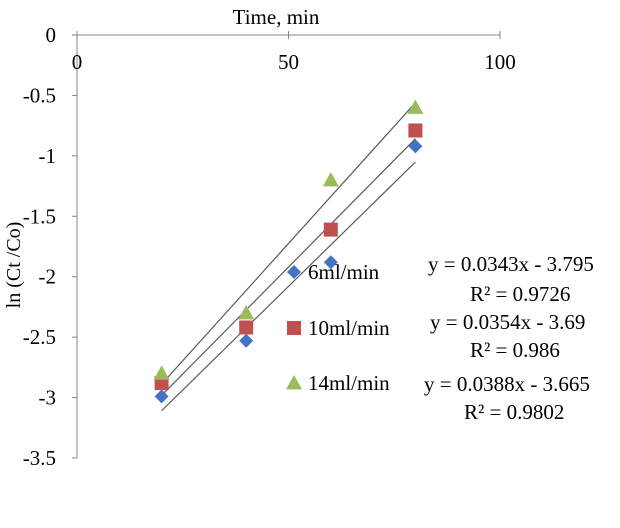 Image resolution: width=620 pixels, height=528 pixels. What do you see at coordinates (14, 265) in the screenshot?
I see `y-axis-title: ln (Ct /Co)` at bounding box center [14, 265].